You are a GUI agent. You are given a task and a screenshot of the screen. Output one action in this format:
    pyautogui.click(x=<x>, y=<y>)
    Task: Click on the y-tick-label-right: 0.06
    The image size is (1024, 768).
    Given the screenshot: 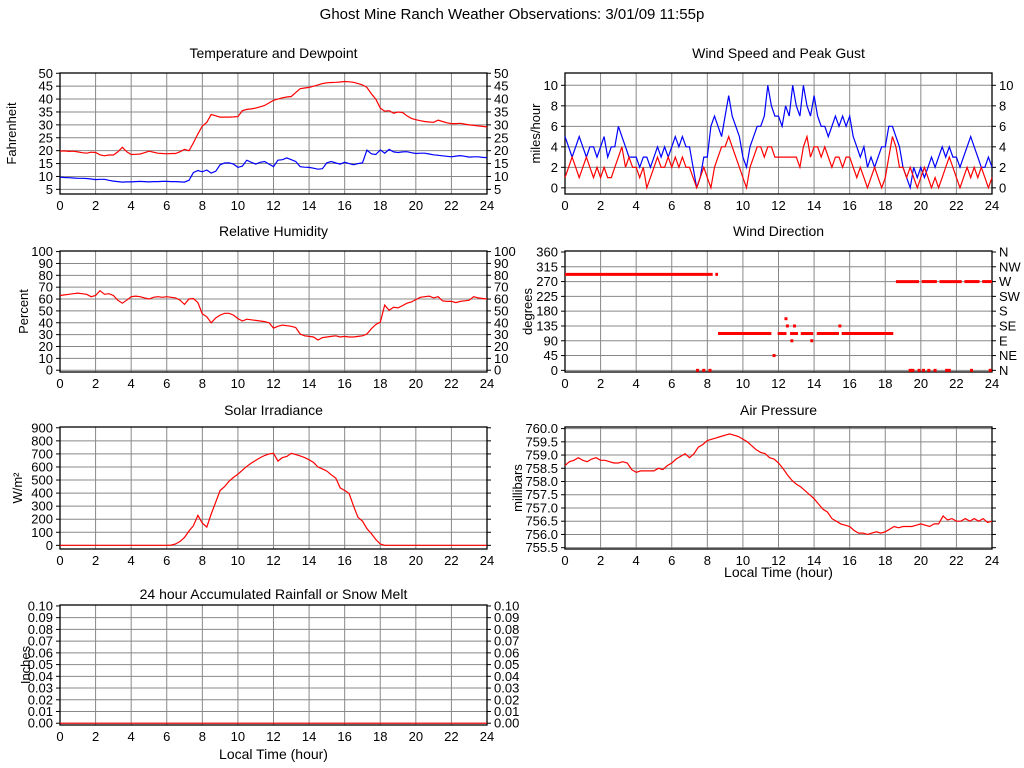 What is the action you would take?
    pyautogui.click(x=506, y=652)
    